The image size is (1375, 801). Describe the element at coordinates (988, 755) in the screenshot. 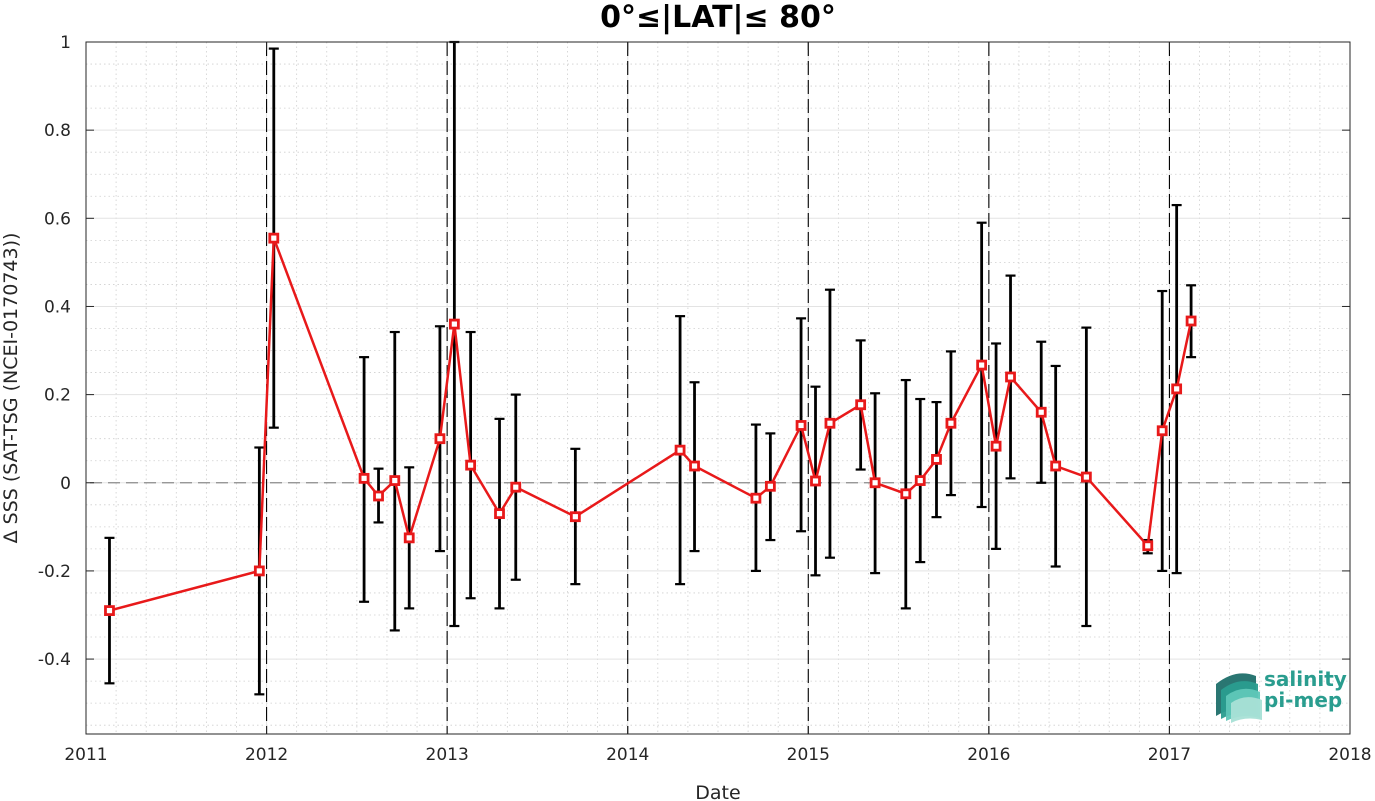

I see `x-tick-label: 2016` at that location.